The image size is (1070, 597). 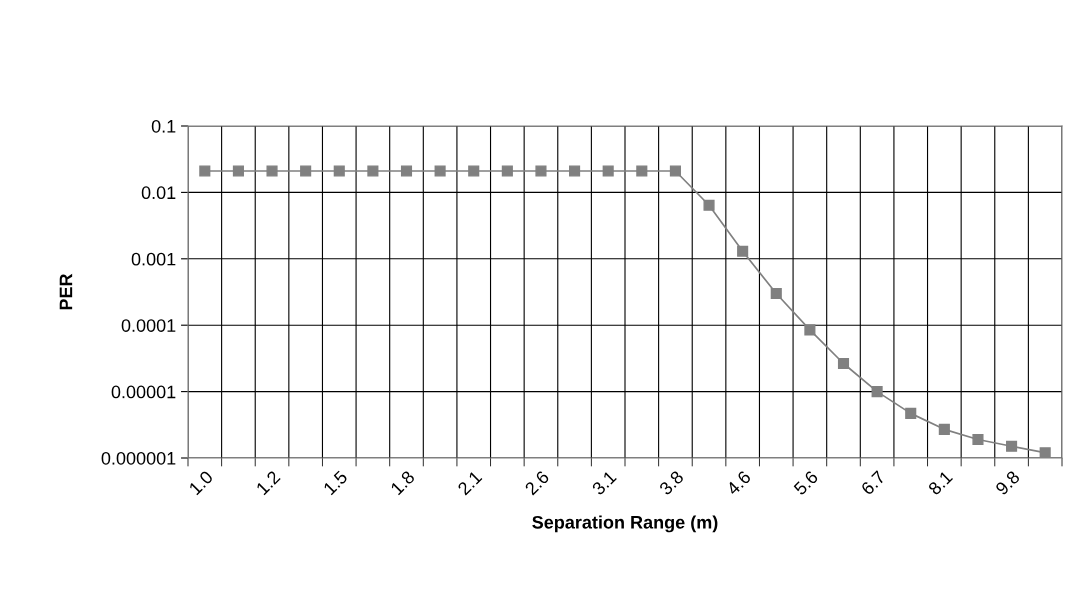 What do you see at coordinates (671, 483) in the screenshot?
I see `x-tick-label: 3.8` at bounding box center [671, 483].